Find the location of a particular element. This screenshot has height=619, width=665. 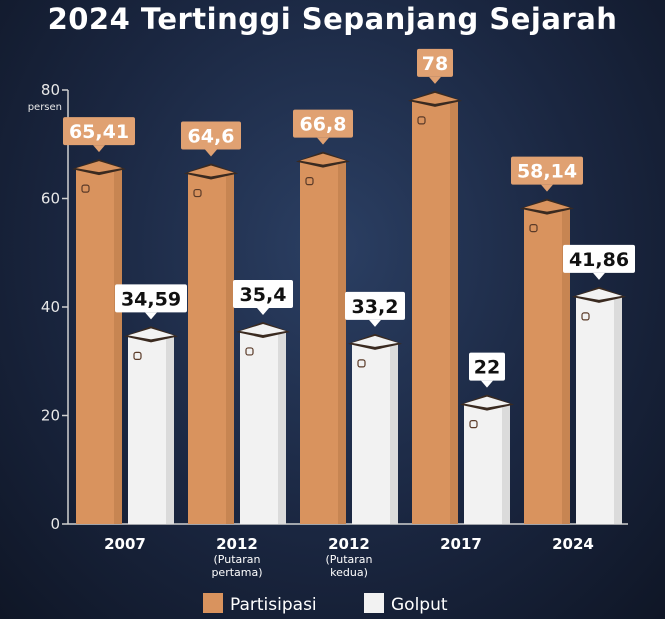

y-tick-label: 0 is located at coordinates (55, 524).